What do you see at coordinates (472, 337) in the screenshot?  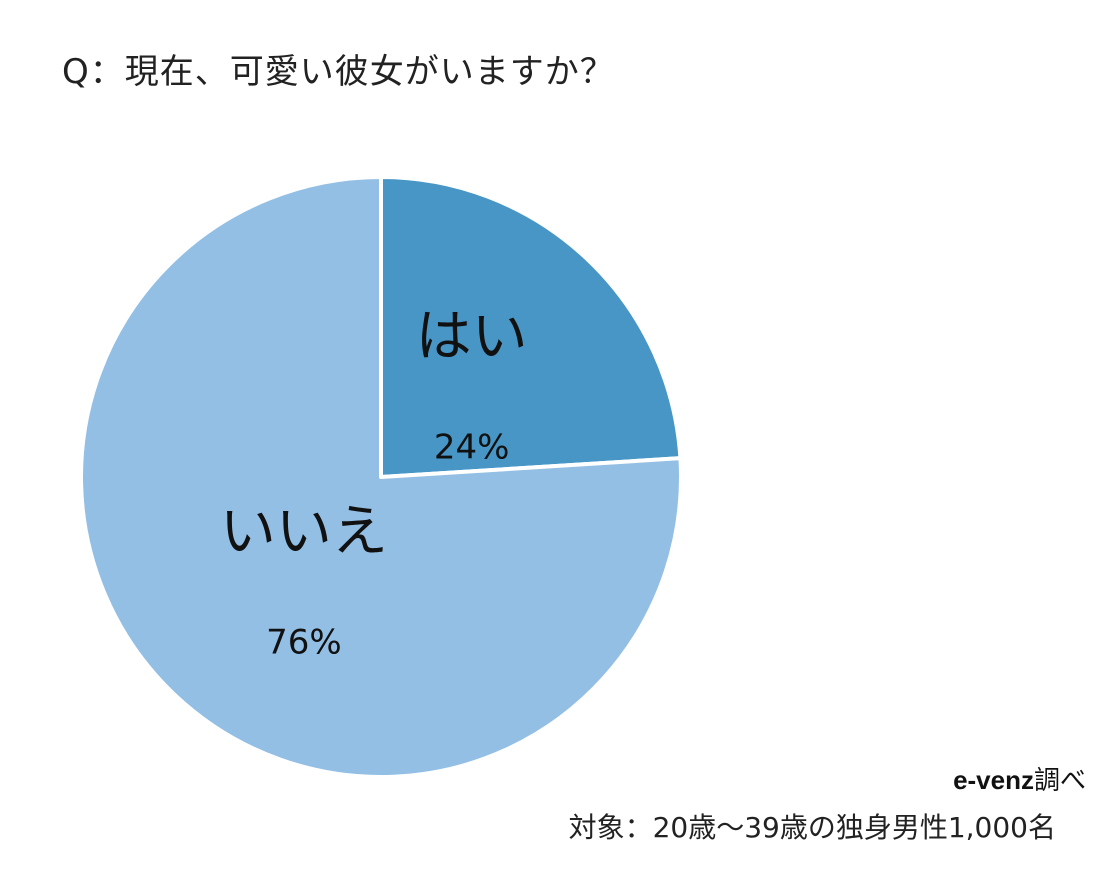 I see `slice-label-0: はい` at bounding box center [472, 337].